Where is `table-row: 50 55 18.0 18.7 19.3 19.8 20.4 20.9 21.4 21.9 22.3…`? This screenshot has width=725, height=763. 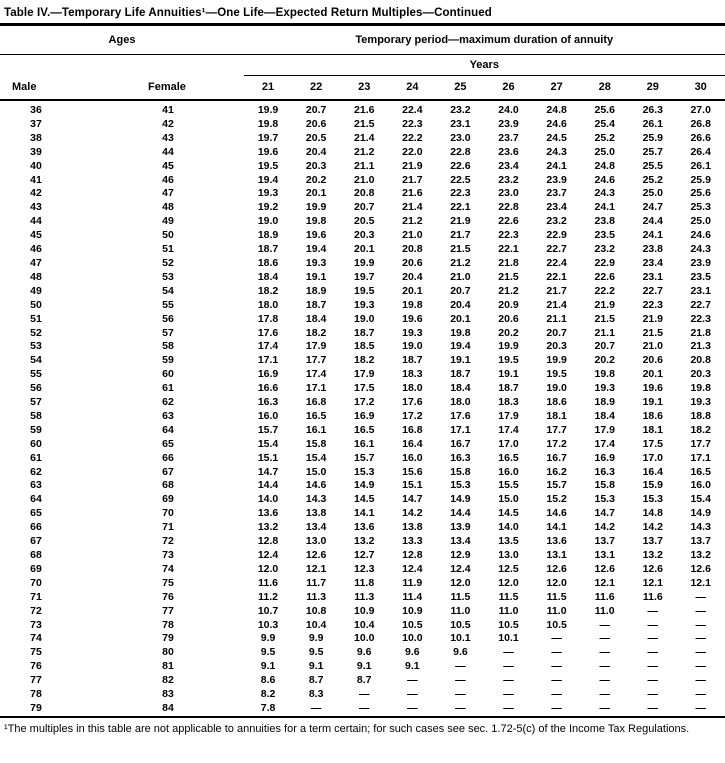 table-row: 50 55 18.0 18.7 19.3 19.8 20.4 20.9 21.4 21.9 22.3… is located at coordinates (362, 306).